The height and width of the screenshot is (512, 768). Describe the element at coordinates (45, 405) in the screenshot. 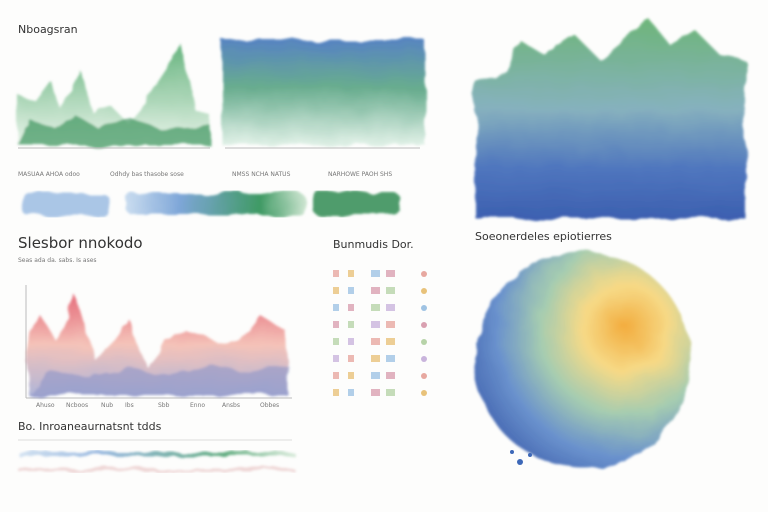

I see `x-label: Ahuso` at that location.